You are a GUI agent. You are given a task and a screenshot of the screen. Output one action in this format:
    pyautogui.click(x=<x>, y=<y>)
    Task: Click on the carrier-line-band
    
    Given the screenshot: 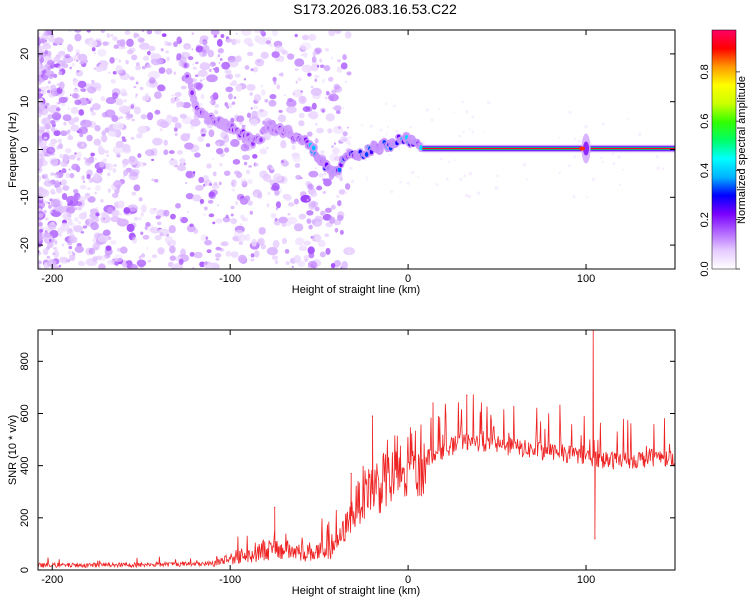 What is the action you would take?
    pyautogui.click(x=548, y=148)
    